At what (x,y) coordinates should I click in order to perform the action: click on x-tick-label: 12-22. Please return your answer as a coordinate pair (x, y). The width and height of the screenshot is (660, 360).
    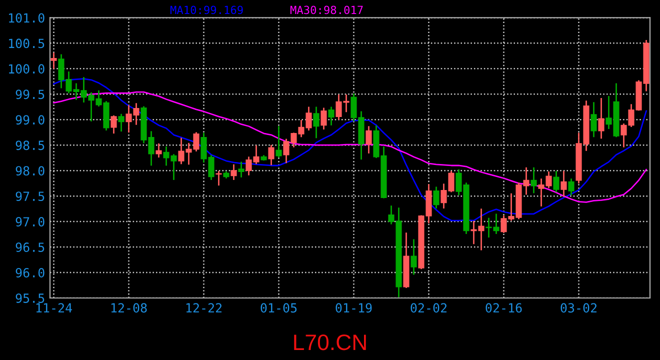
    Looking at the image, I should click on (204, 307).